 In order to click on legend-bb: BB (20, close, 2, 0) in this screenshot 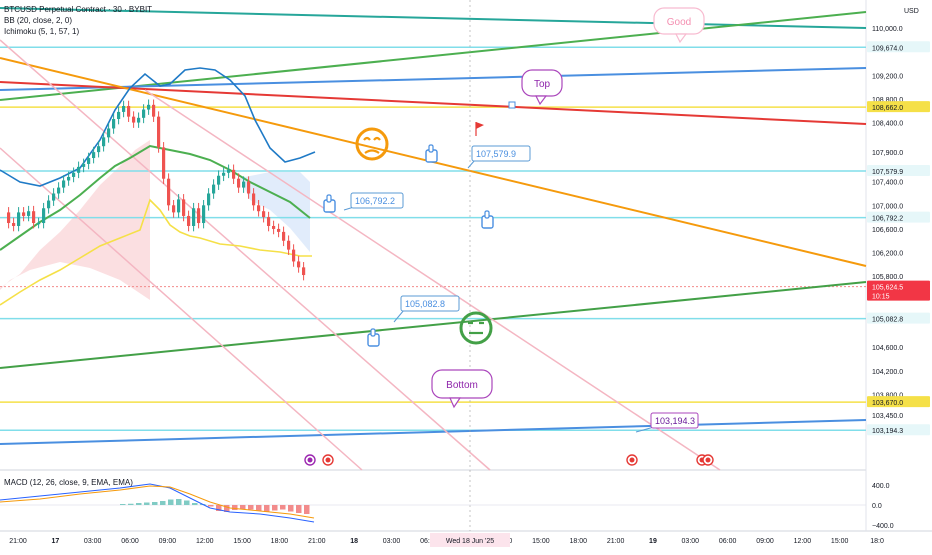, I will do `click(38, 20)`.